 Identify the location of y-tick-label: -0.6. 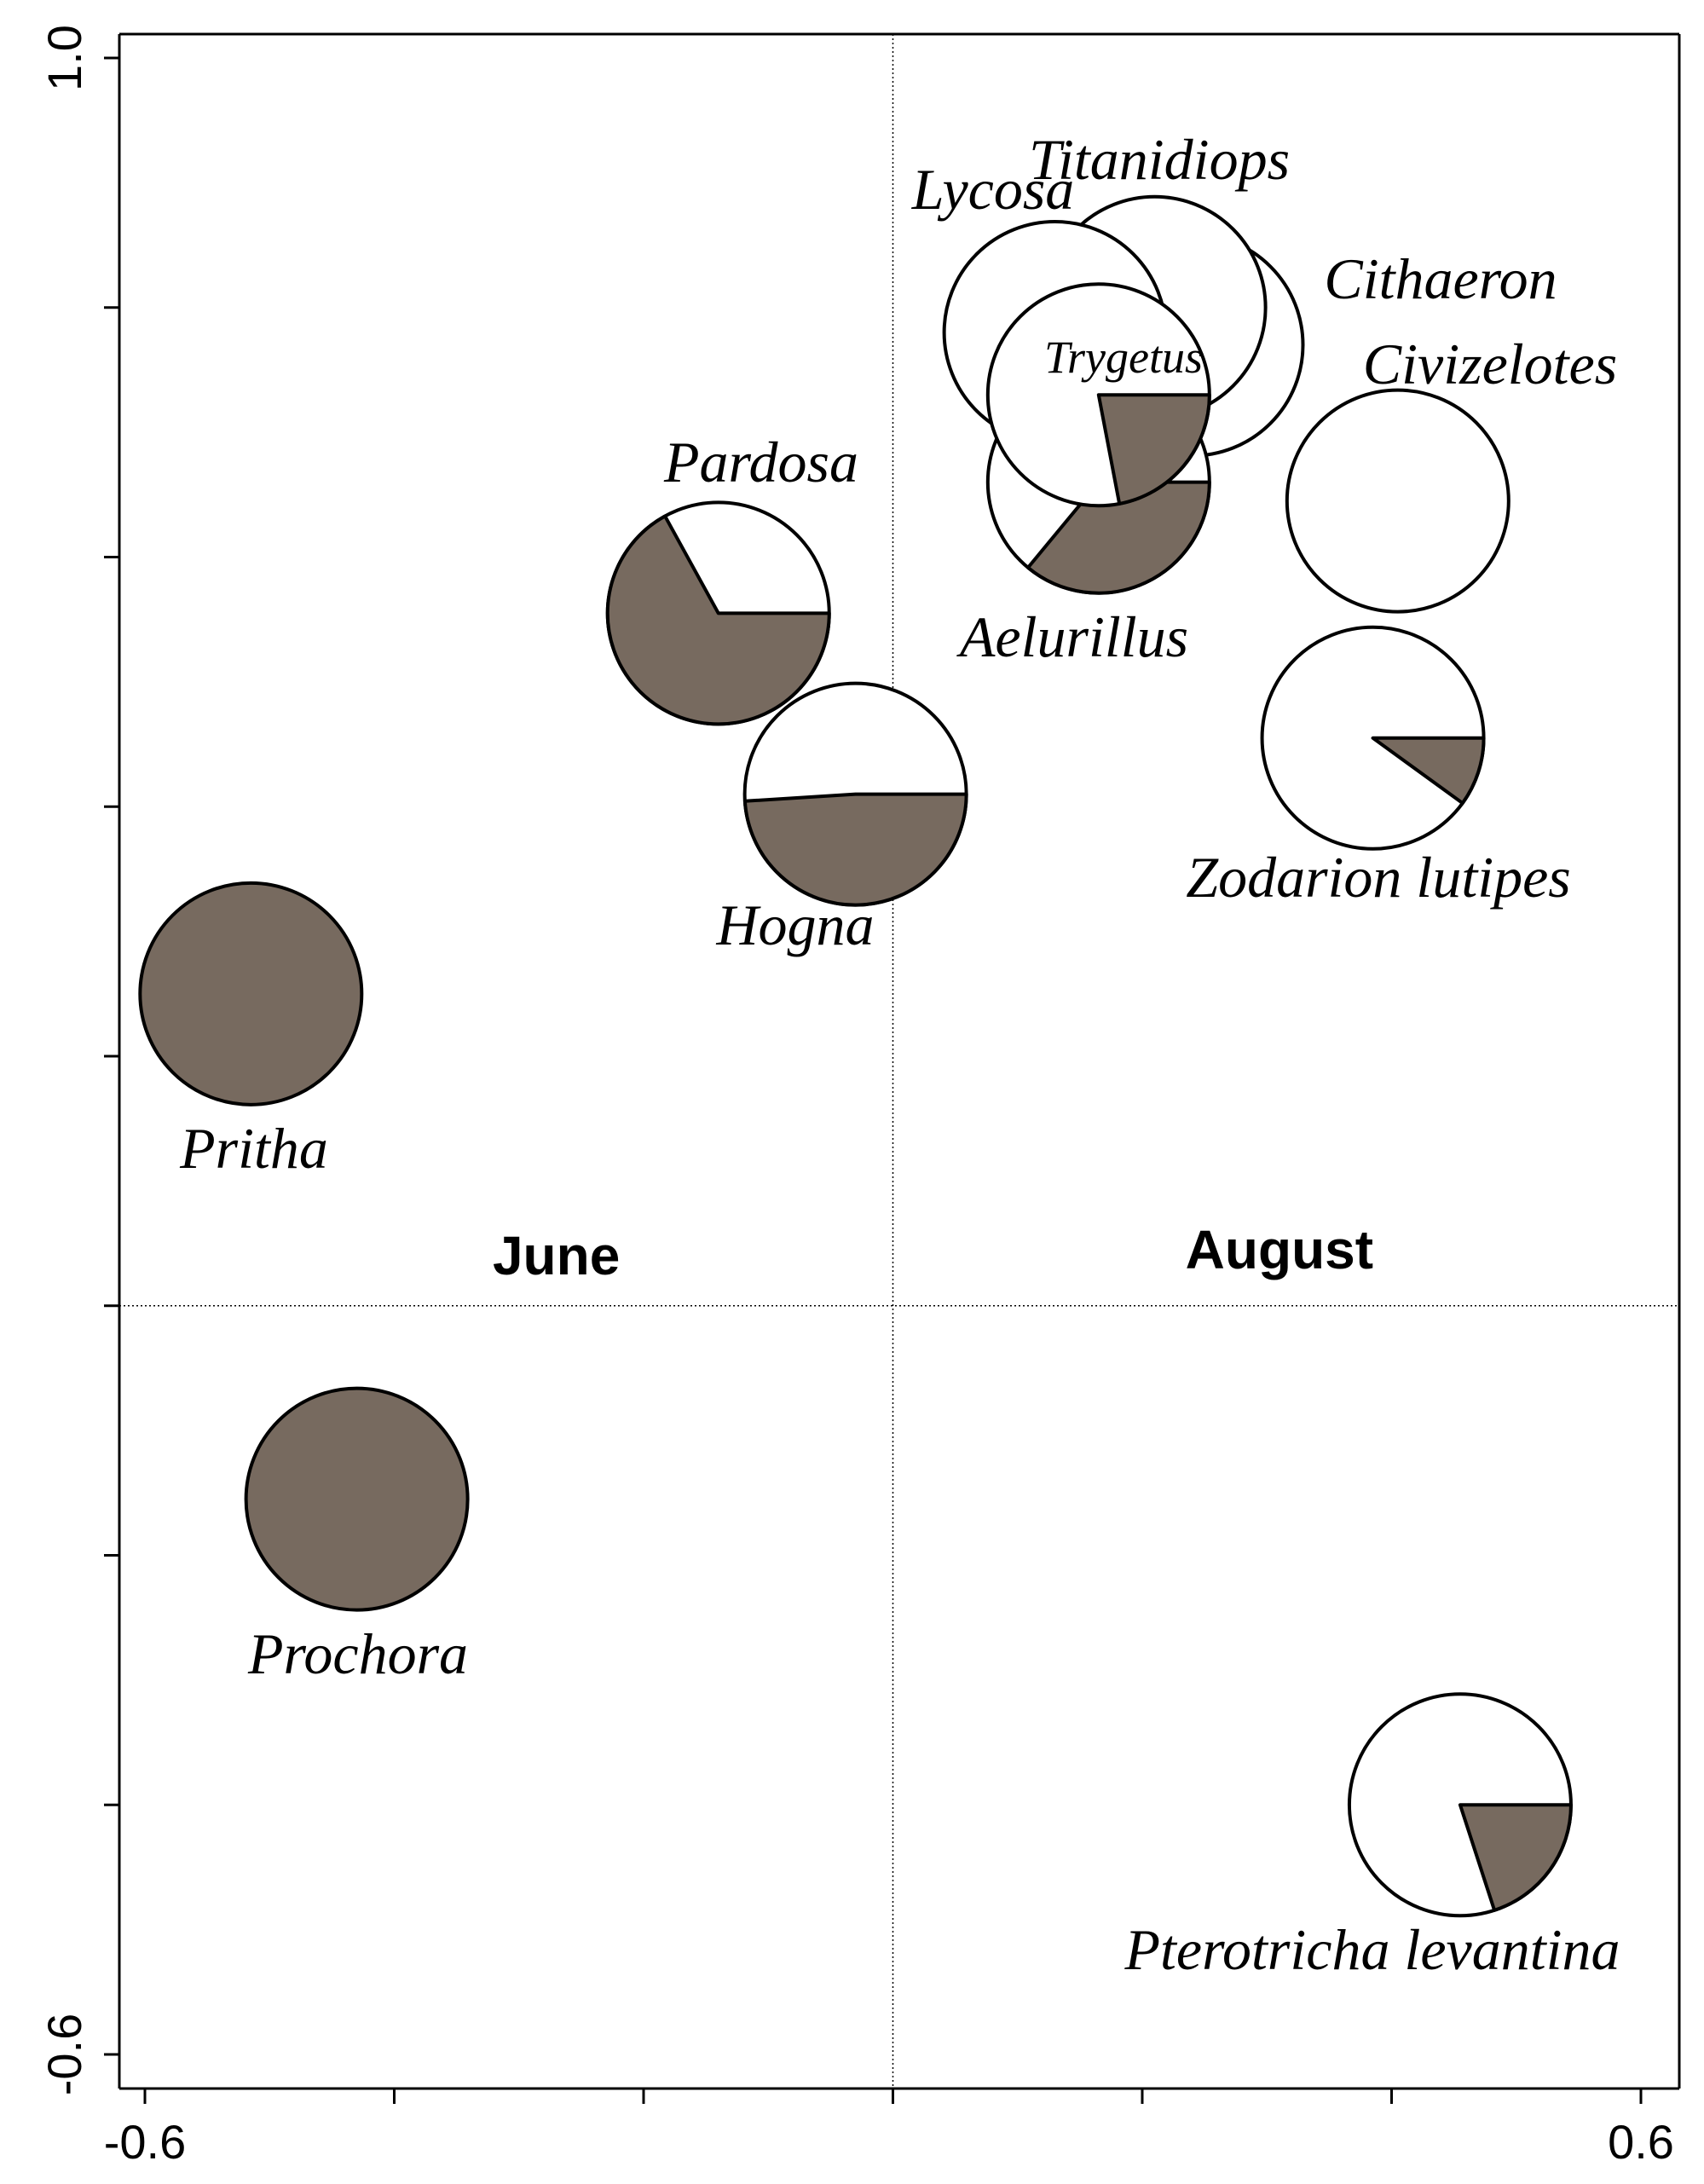
(64, 2055).